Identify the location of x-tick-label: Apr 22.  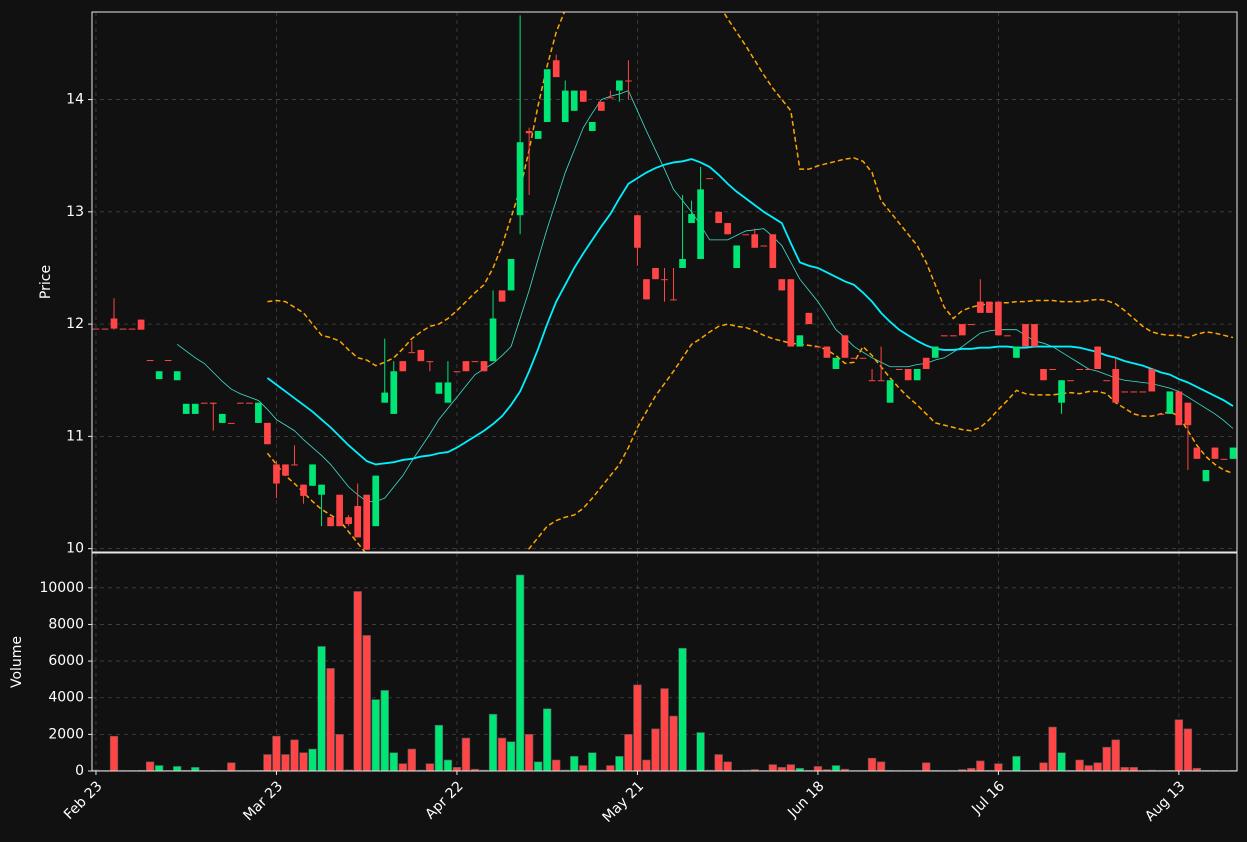
(444, 800).